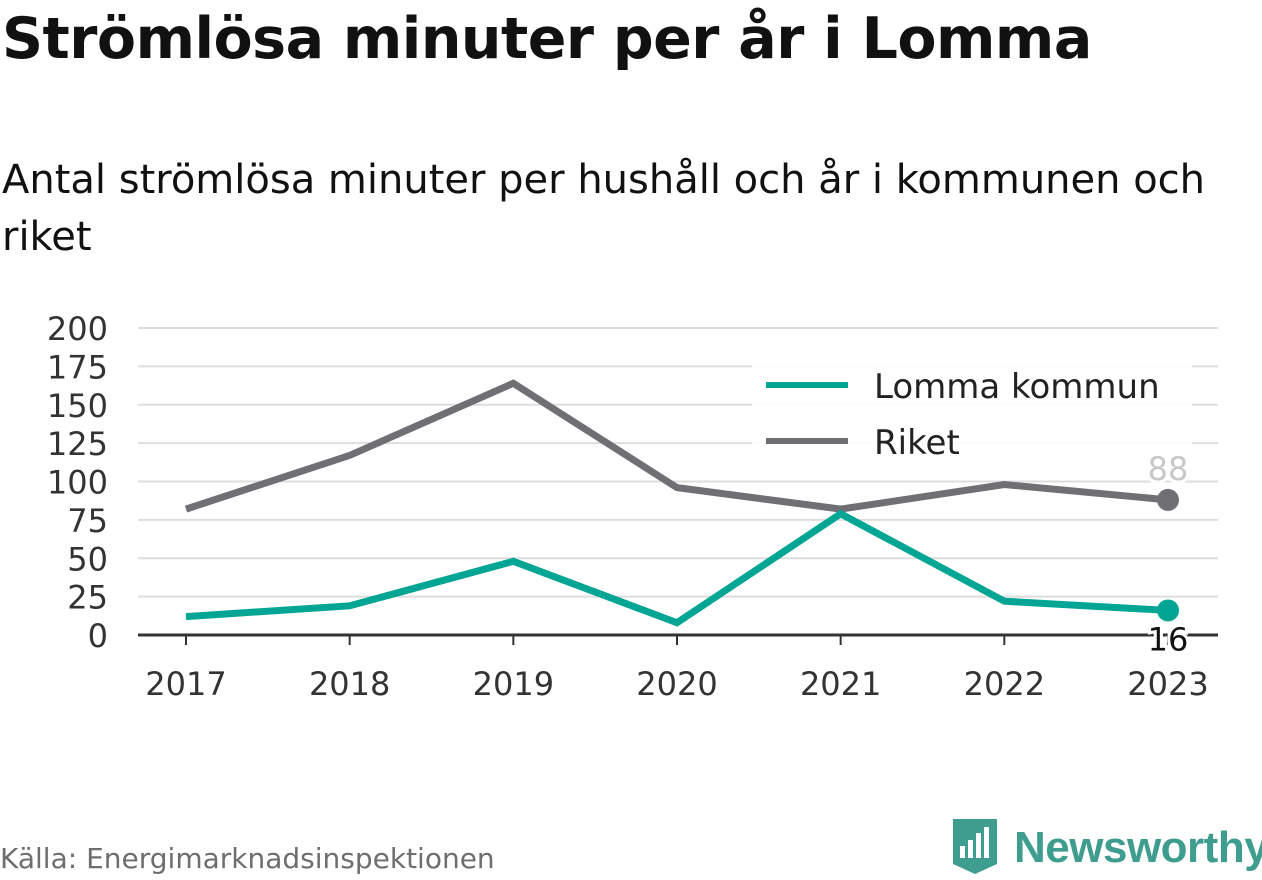  I want to click on series-line-lomma, so click(677, 568).